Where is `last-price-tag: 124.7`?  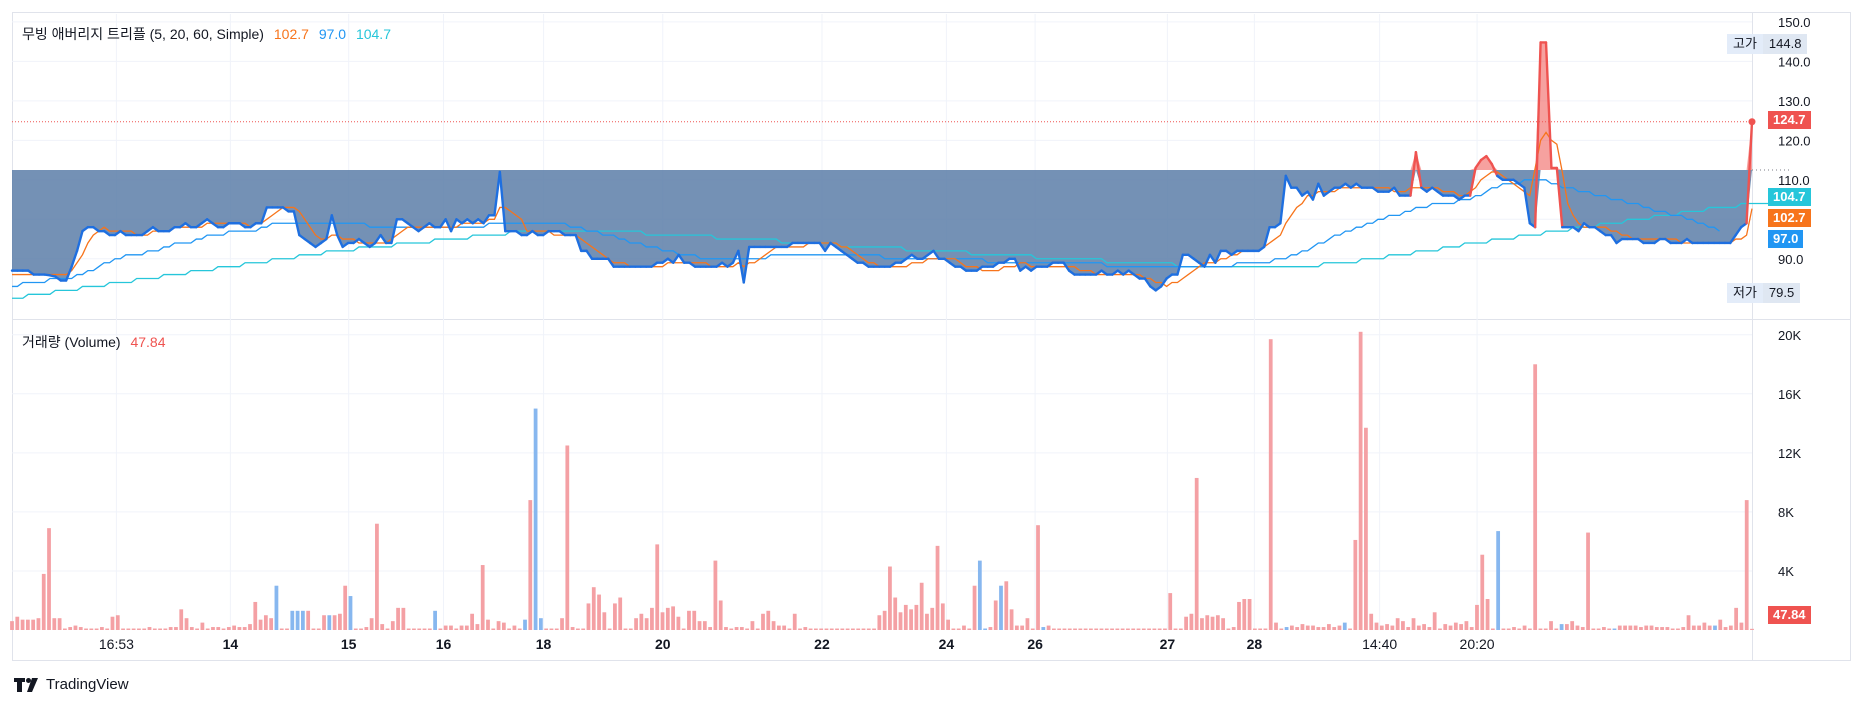
last-price-tag: 124.7 is located at coordinates (1789, 120).